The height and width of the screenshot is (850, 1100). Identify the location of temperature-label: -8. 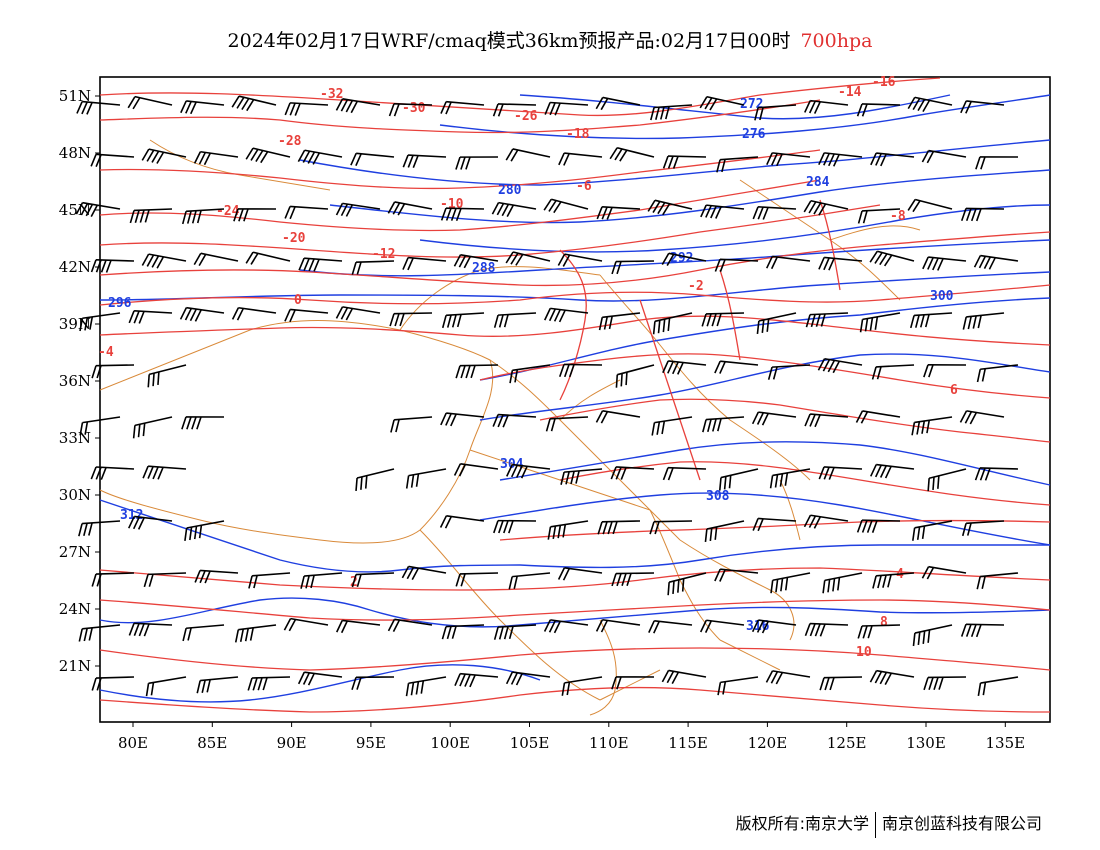
(898, 216).